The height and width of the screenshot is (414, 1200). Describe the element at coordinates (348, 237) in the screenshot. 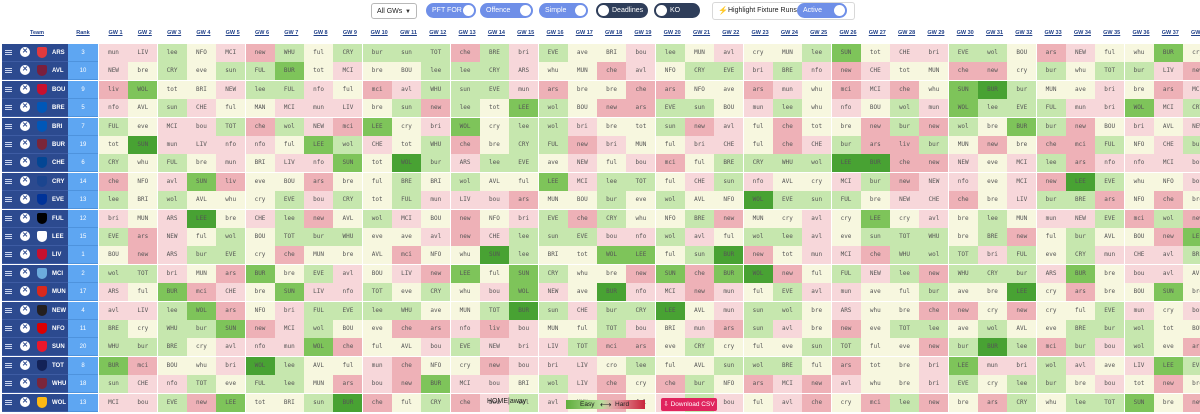

I see `fixture-cell: WHU` at that location.